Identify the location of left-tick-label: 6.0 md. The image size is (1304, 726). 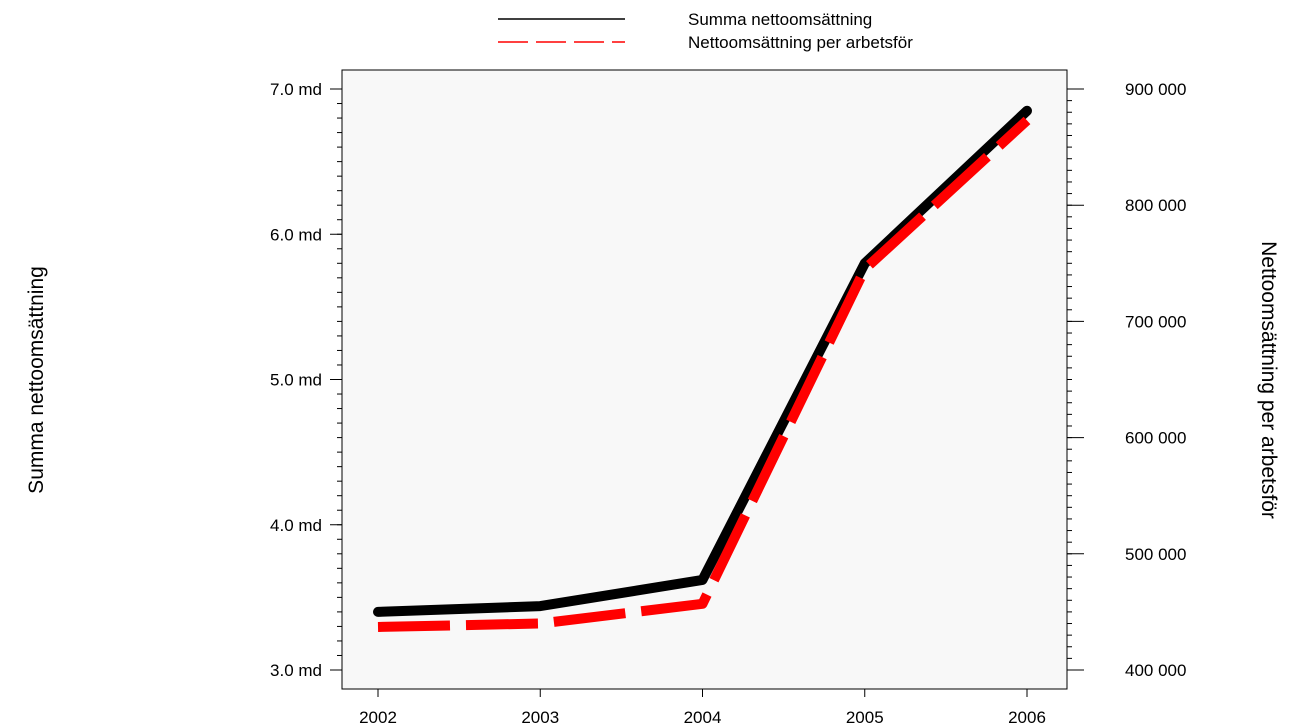
(296, 234).